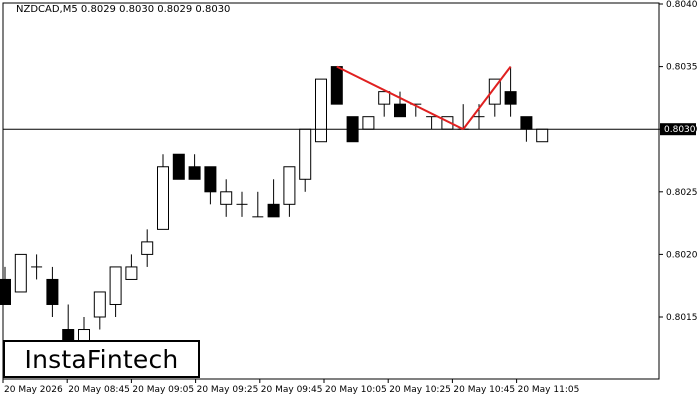 The image size is (700, 400). Describe the element at coordinates (163, 390) in the screenshot. I see `x-tick-label: 20 May 09:05` at that location.